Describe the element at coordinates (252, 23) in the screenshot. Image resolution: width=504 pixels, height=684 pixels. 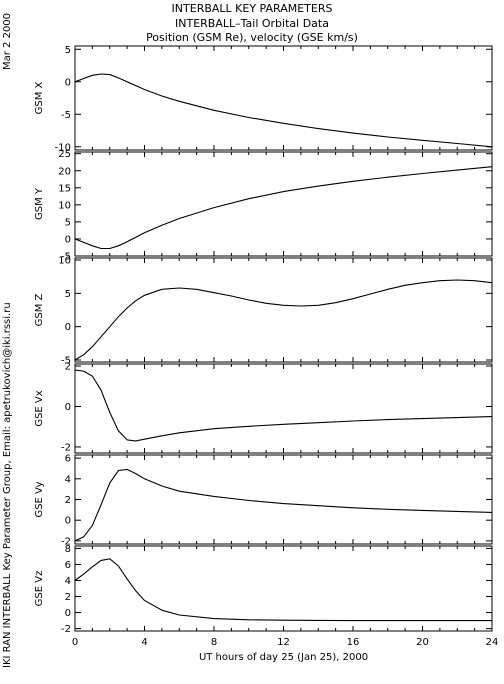
I see `title-line-2: INTERBALL–Tail Orbital Data` at that location.